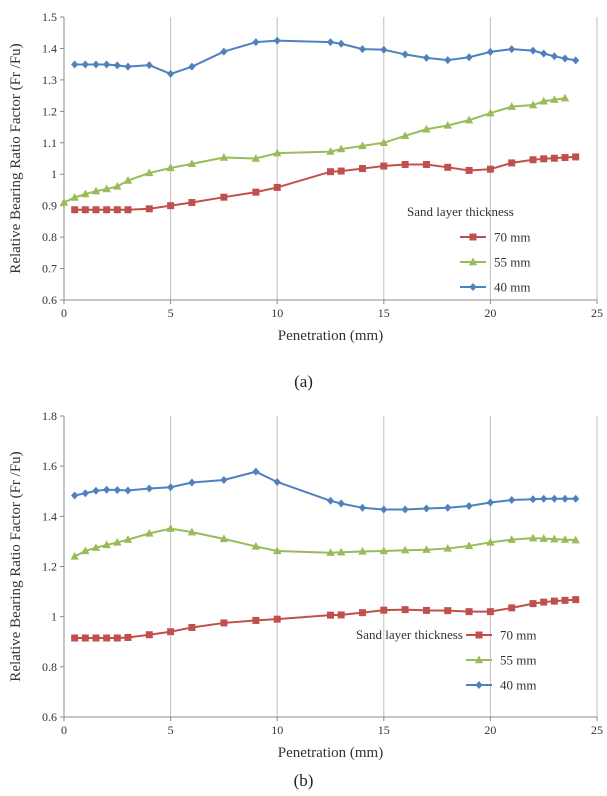 The width and height of the screenshot is (607, 796). Describe the element at coordinates (49, 516) in the screenshot. I see `y-tick-label: 1.4` at that location.